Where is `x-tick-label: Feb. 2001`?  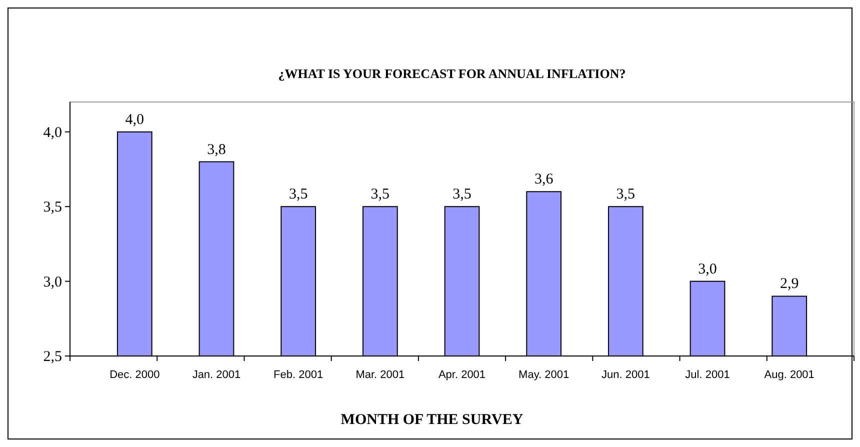
x-tick-label: Feb. 2001 is located at coordinates (299, 375).